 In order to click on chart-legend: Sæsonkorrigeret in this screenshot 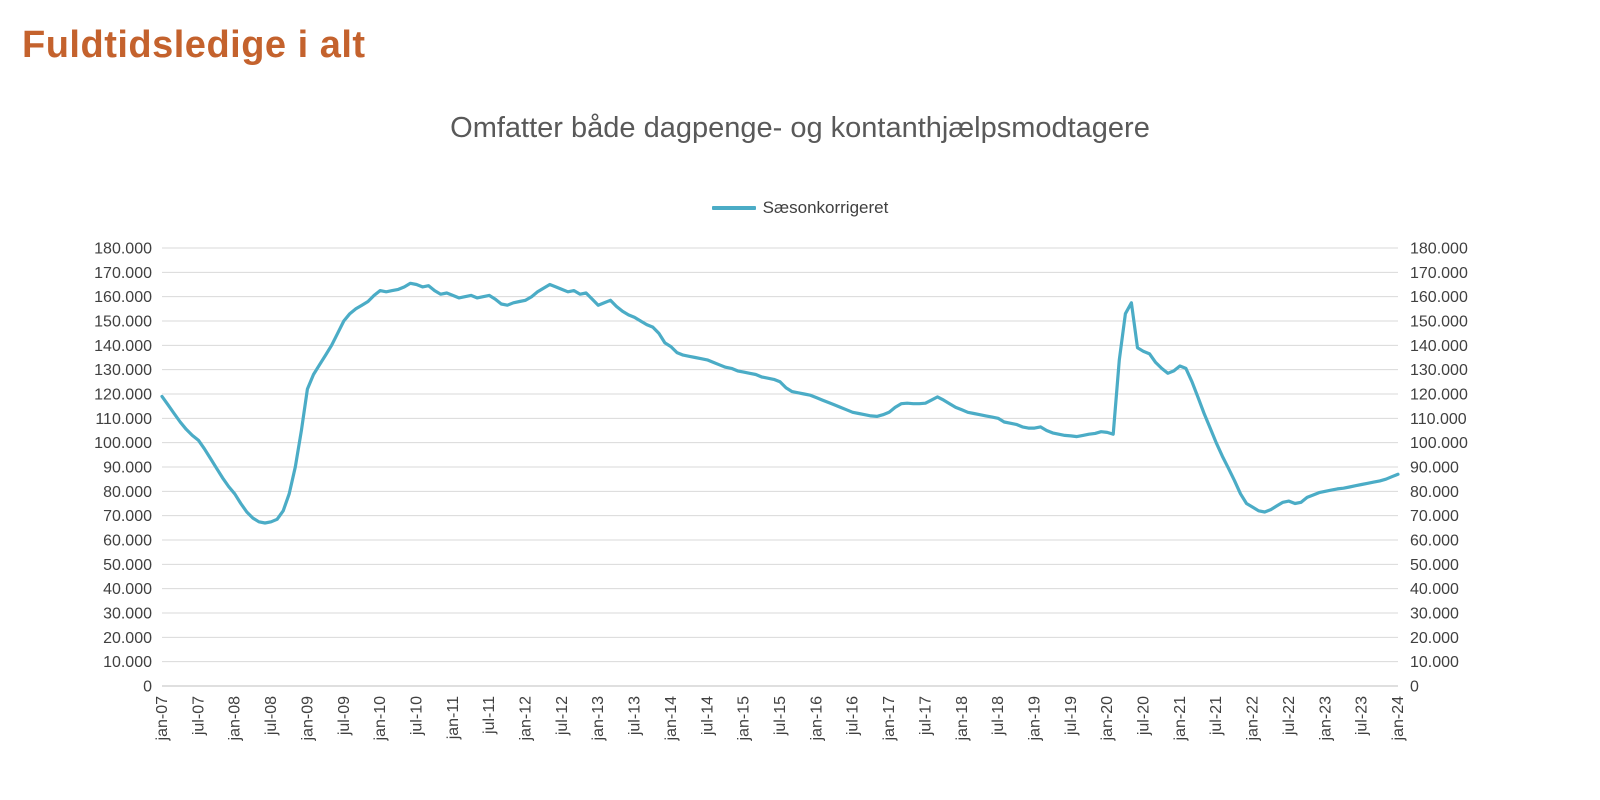, I will do `click(800, 208)`.